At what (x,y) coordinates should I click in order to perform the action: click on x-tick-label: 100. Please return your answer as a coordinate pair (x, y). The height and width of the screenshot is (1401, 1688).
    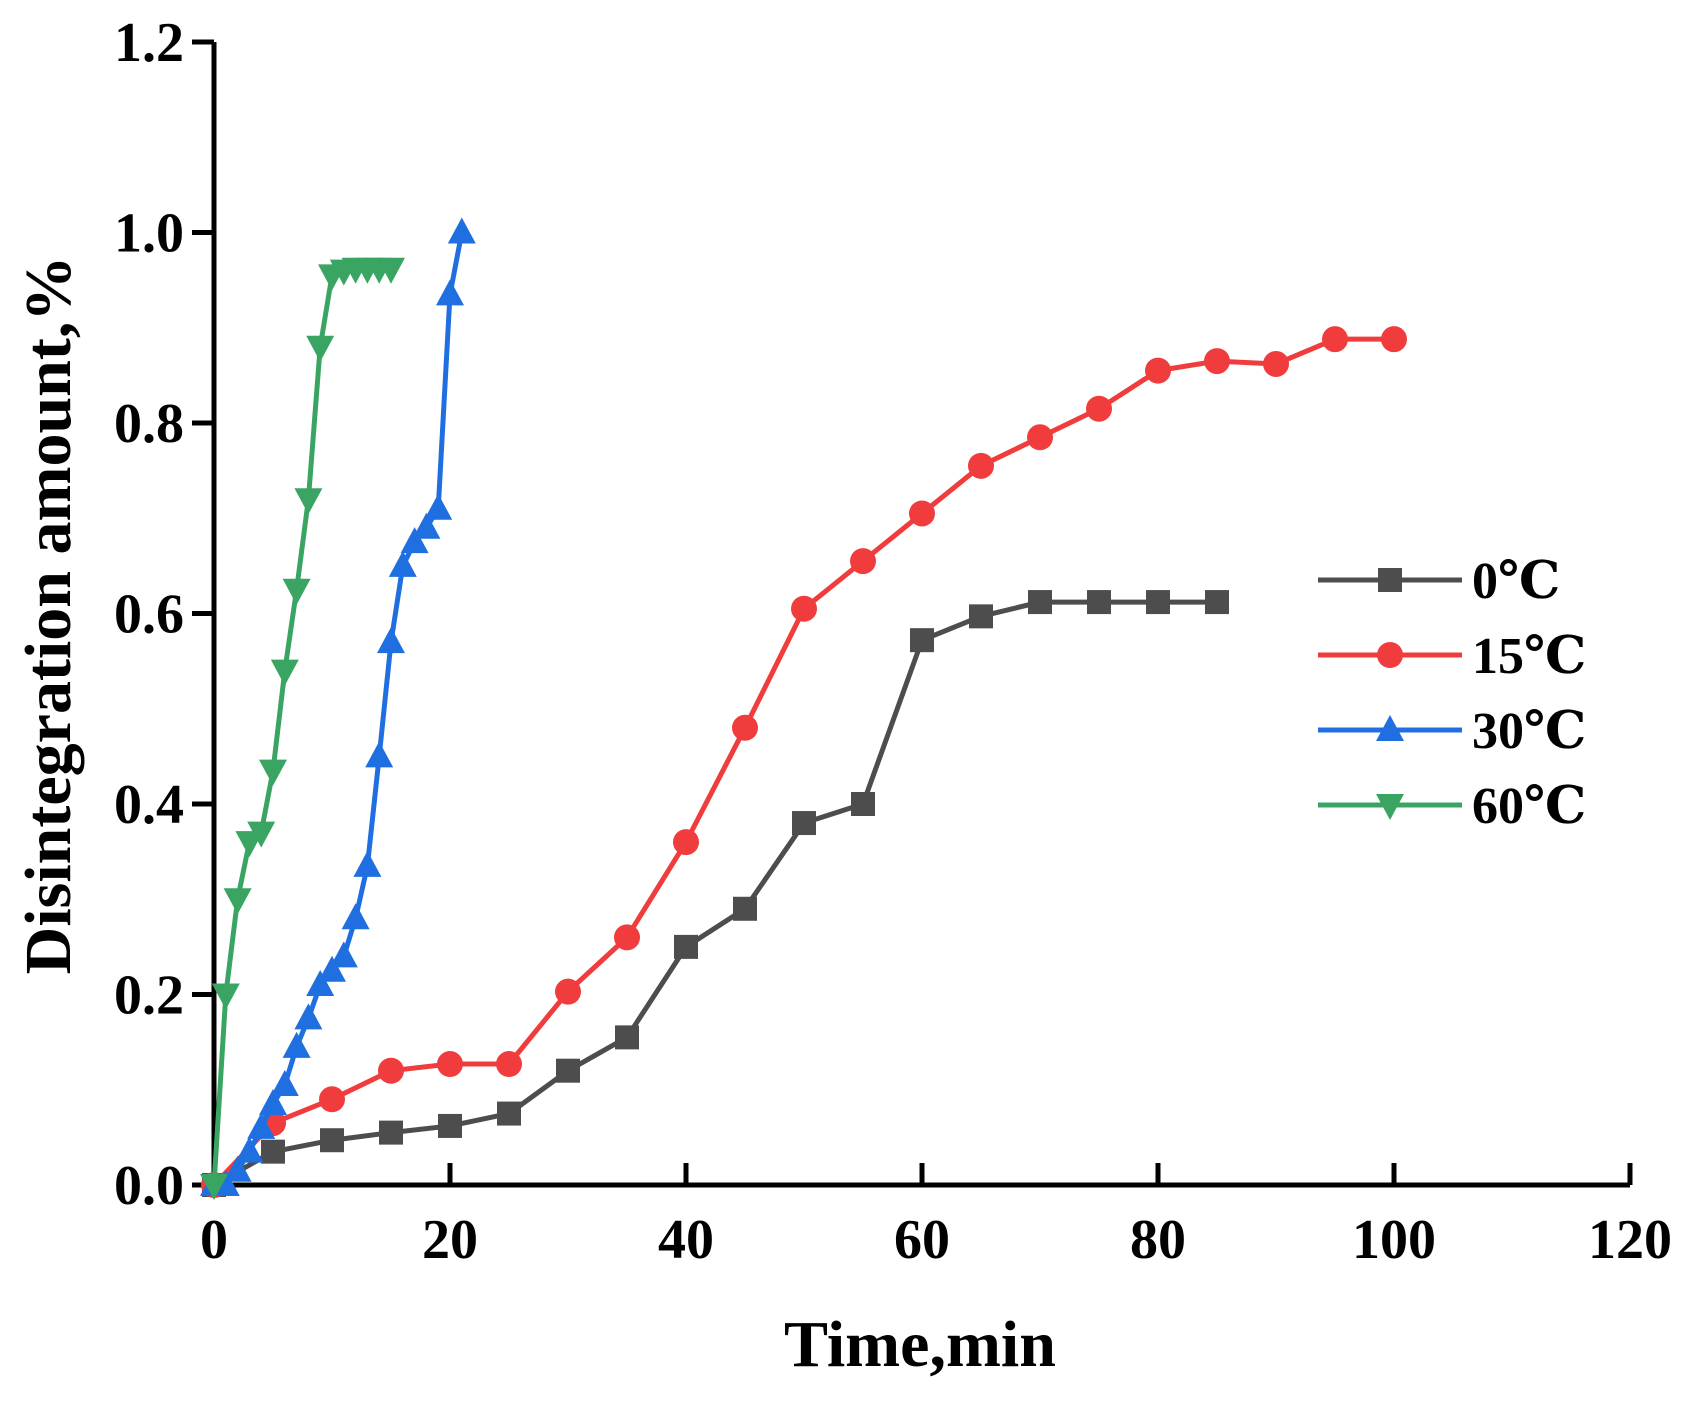
    Looking at the image, I should click on (1394, 1240).